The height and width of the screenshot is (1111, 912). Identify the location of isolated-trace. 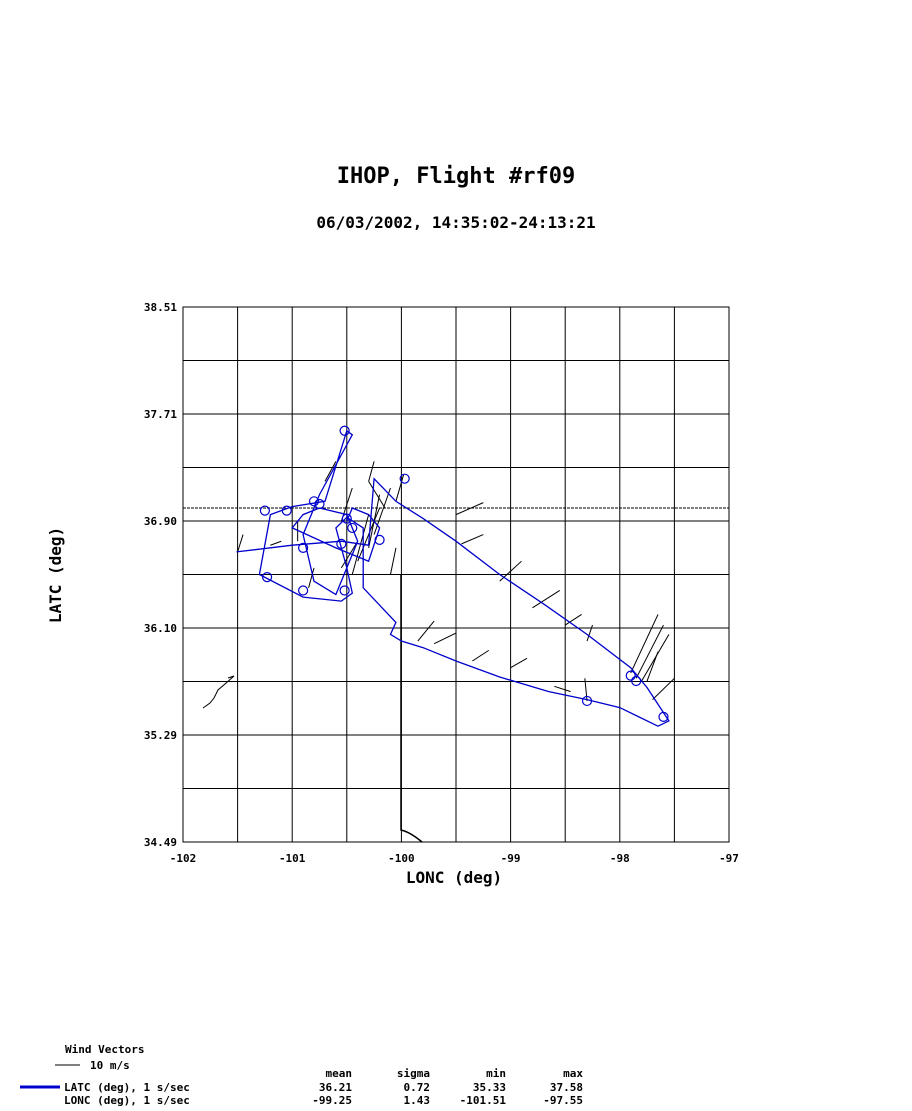
(218, 692).